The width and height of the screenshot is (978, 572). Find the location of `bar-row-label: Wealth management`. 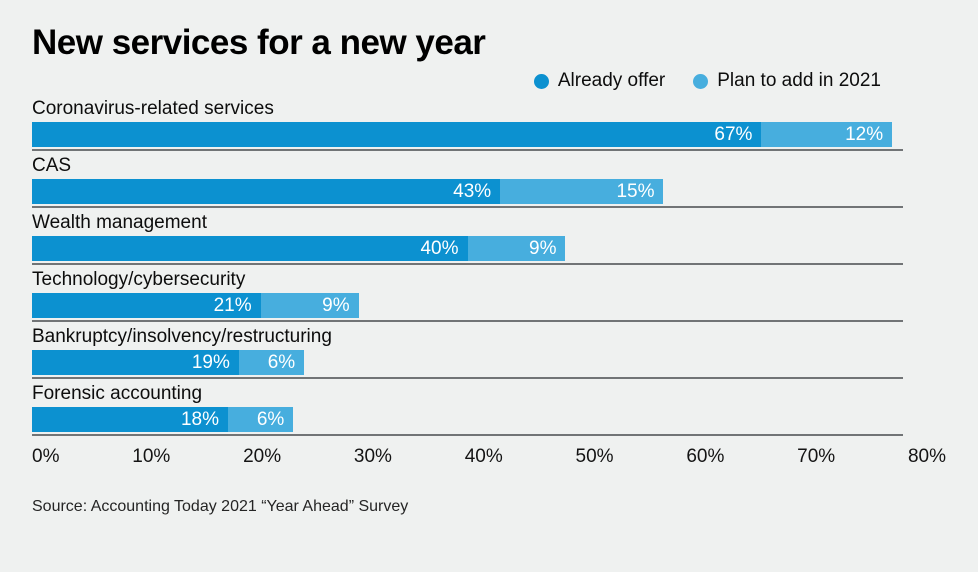

bar-row-label: Wealth management is located at coordinates (119, 222).